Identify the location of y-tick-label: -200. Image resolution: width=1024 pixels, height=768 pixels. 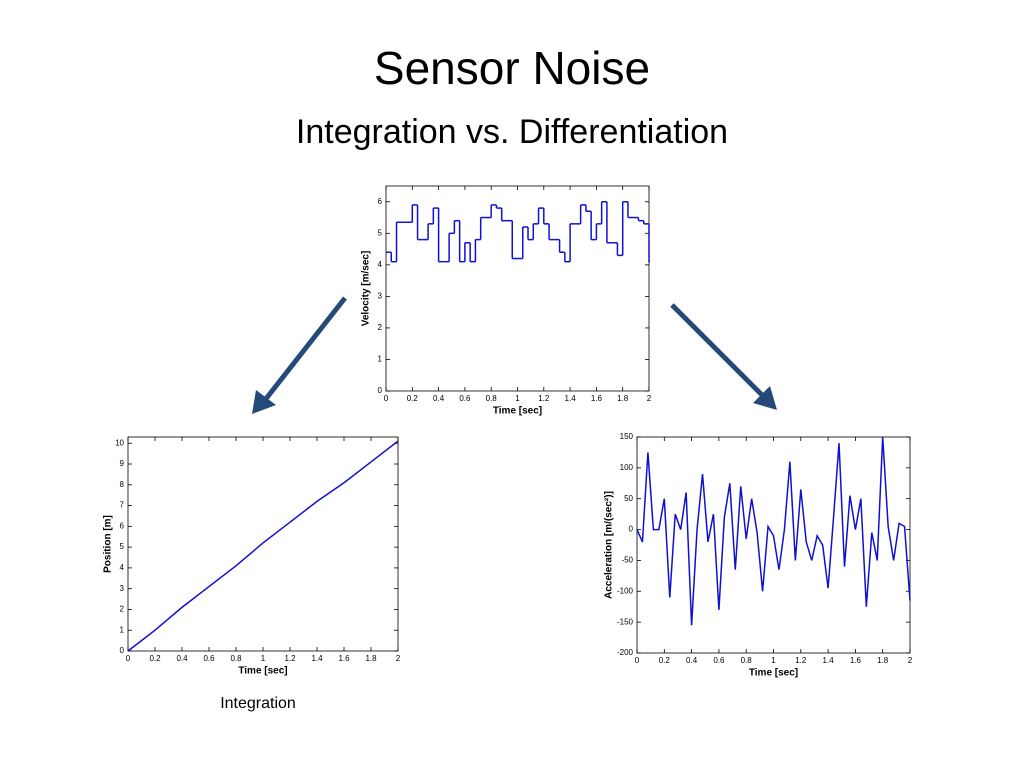
(625, 652).